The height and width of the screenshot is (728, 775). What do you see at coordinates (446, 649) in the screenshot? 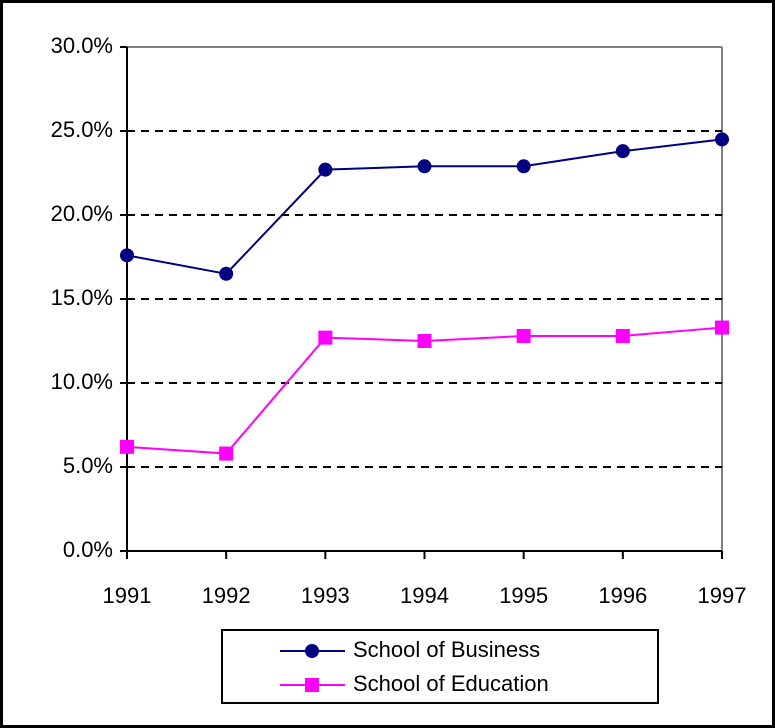
I see `legend-label: School of Business` at bounding box center [446, 649].